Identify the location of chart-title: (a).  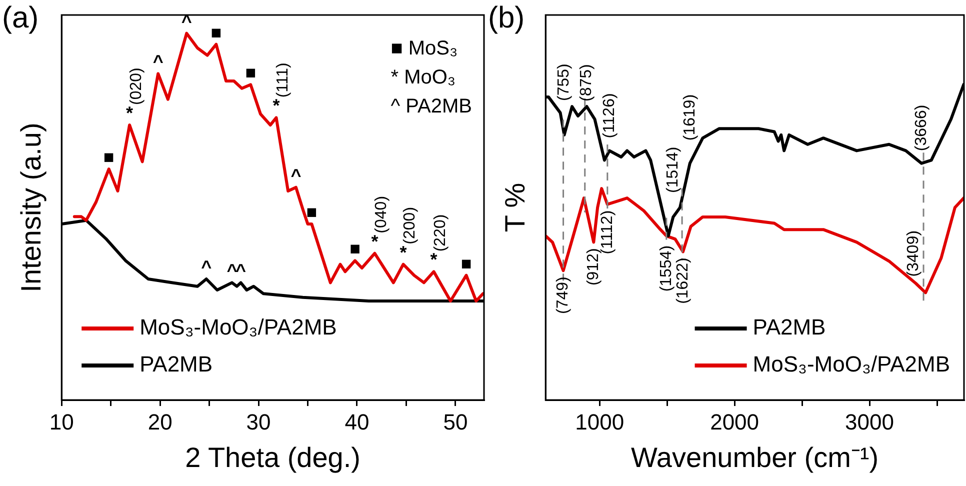
(20, 17).